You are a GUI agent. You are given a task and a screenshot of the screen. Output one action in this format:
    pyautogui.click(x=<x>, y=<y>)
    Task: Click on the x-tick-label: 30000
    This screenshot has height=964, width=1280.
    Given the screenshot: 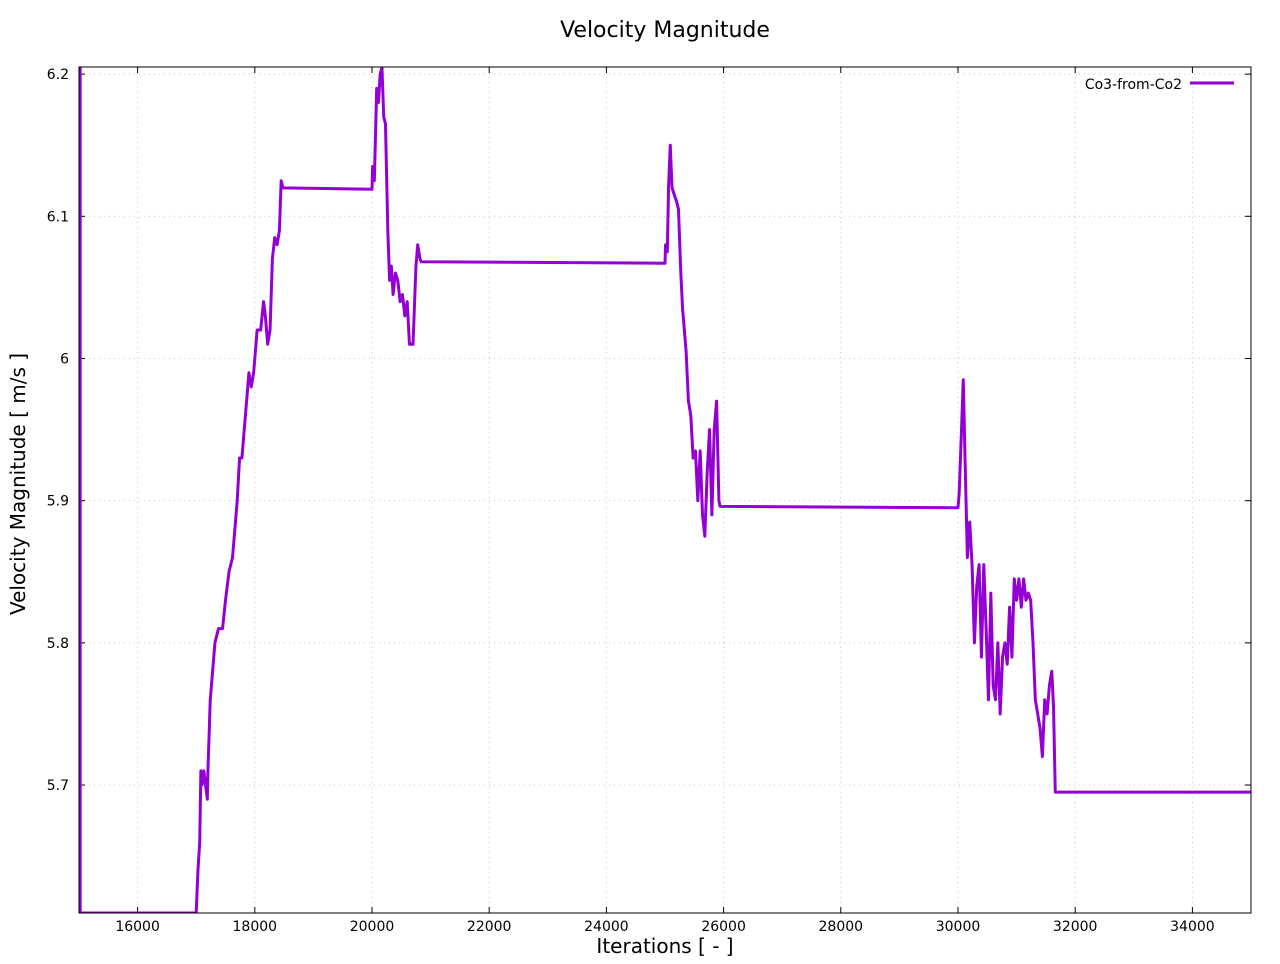 What is the action you would take?
    pyautogui.click(x=958, y=927)
    